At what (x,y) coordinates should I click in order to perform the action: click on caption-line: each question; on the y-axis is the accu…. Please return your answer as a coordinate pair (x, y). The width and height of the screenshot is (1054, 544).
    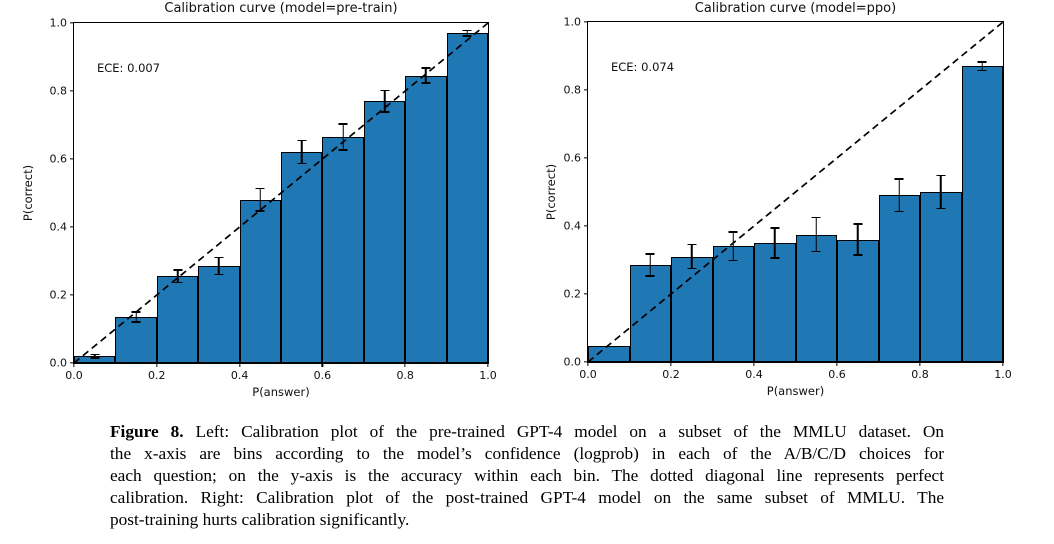
    Looking at the image, I should click on (527, 475).